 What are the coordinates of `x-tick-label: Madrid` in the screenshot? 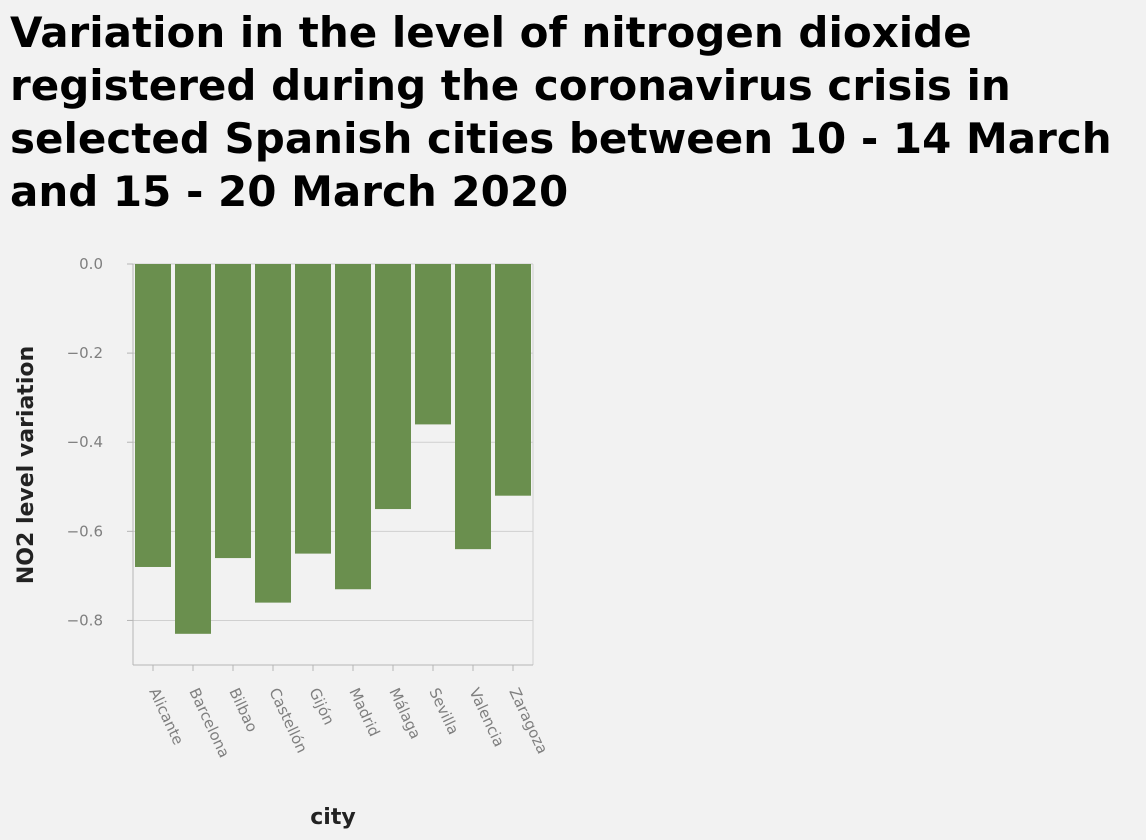 It's located at (364, 712).